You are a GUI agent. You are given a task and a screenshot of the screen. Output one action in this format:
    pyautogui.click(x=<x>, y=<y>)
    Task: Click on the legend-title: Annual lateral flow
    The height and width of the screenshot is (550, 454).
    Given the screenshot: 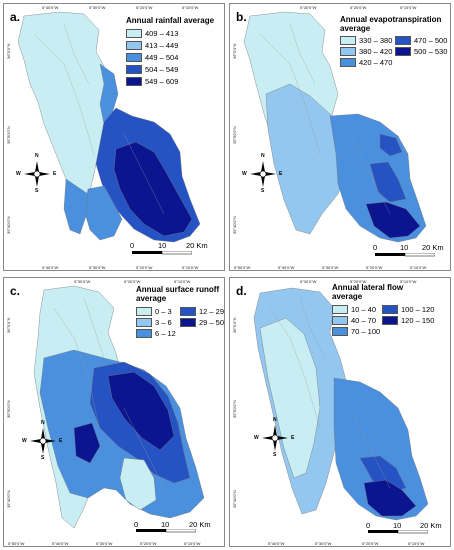 What is the action you would take?
    pyautogui.click(x=368, y=287)
    